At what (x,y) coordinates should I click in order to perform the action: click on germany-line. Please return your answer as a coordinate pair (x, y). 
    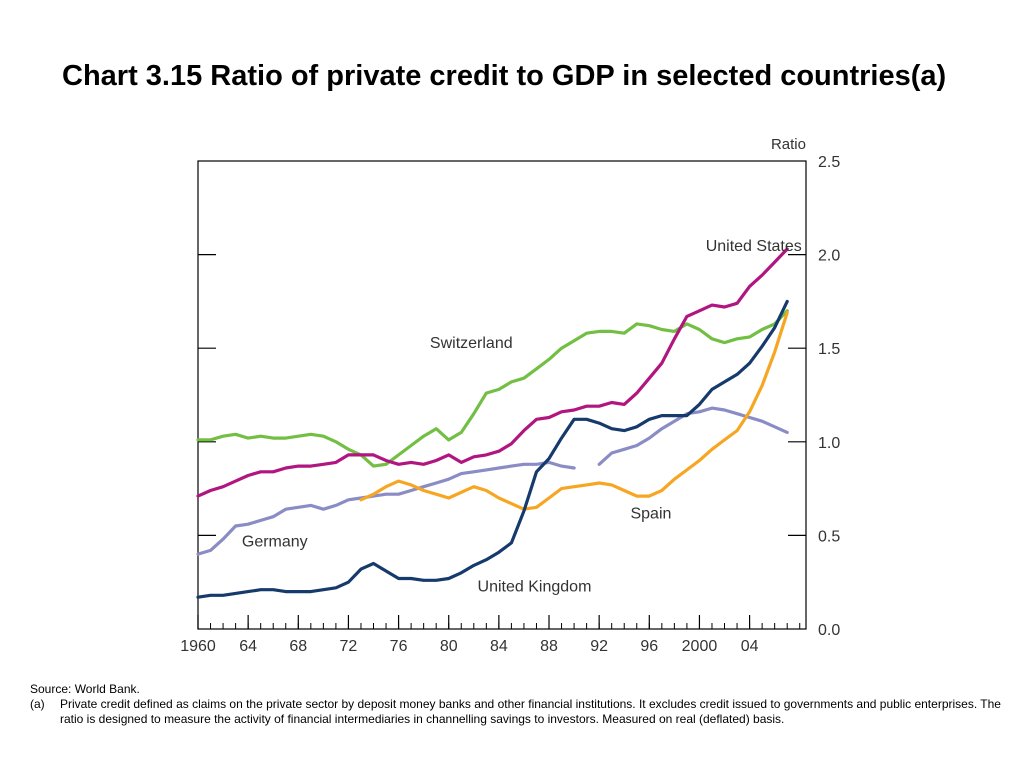
    Looking at the image, I should click on (492, 481).